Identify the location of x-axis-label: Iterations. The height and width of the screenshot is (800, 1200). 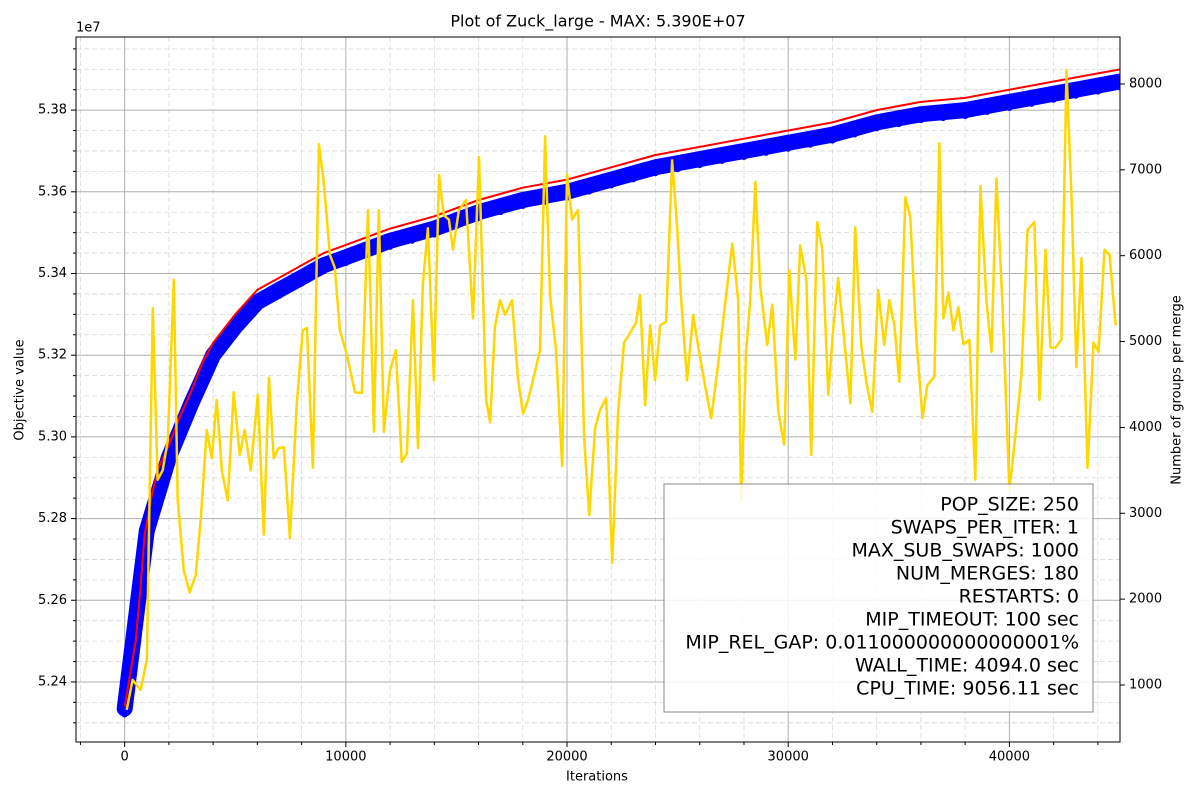
(597, 777).